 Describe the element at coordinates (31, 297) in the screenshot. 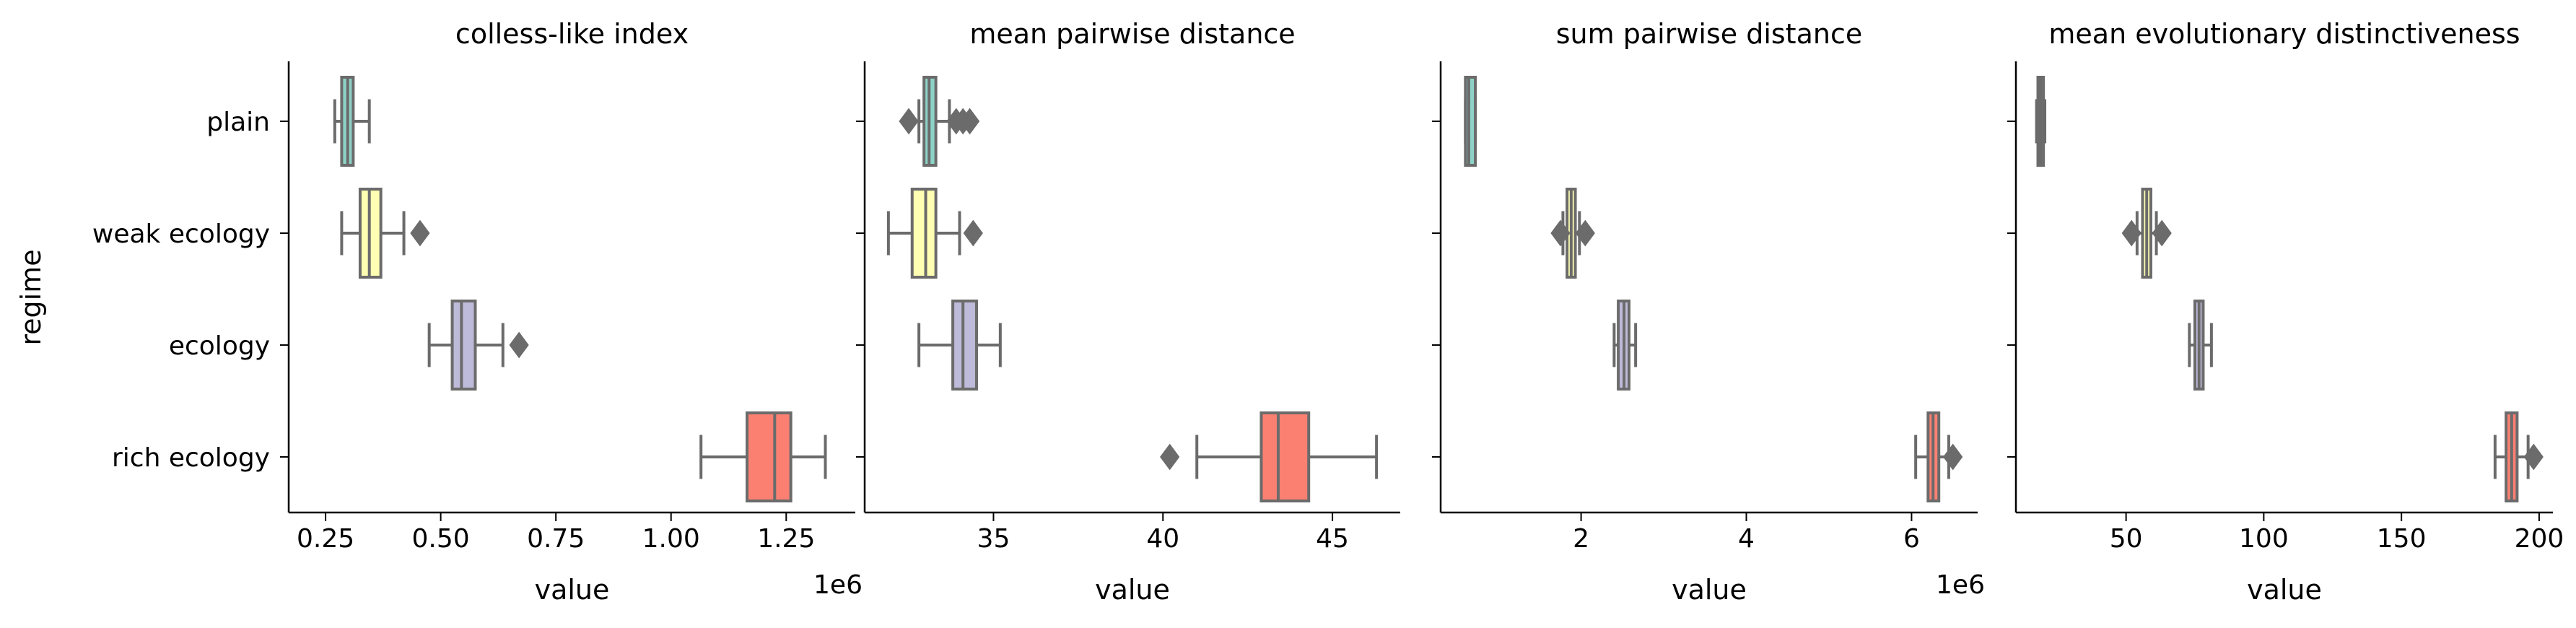

I see `y-axis-label: regime` at that location.